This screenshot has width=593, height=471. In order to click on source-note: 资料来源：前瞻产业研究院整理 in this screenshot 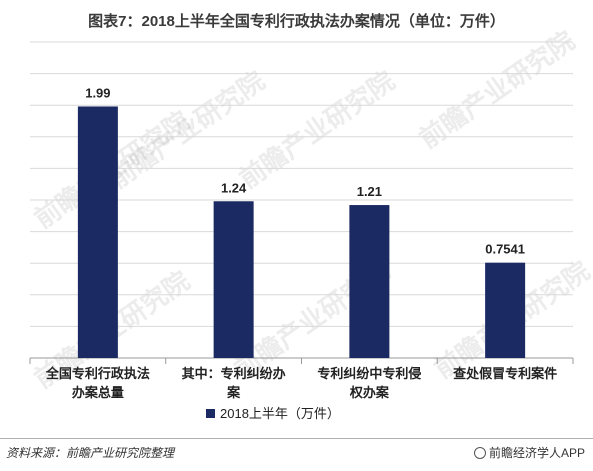, I will do `click(90, 453)`.